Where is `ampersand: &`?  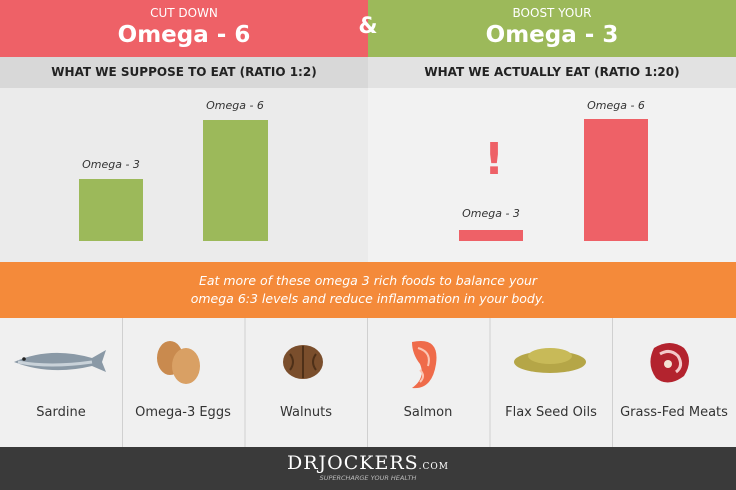 ampersand: & is located at coordinates (368, 26).